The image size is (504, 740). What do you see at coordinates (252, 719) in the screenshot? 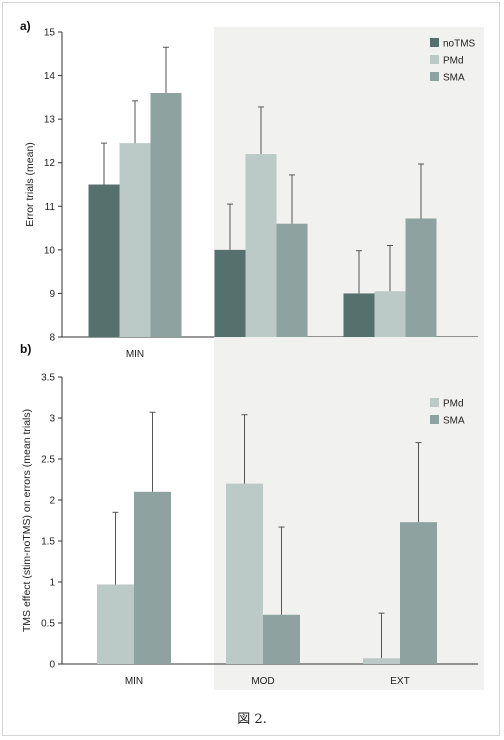
I see `figure-caption: 図 2.` at bounding box center [252, 719].